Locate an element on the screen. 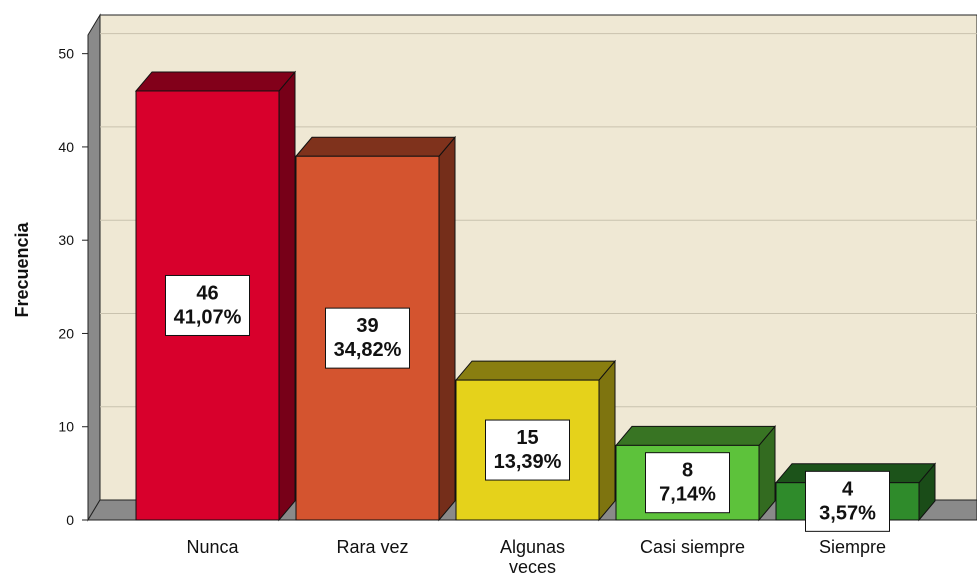 This screenshot has width=977, height=586. data-label: 87,14% is located at coordinates (687, 483).